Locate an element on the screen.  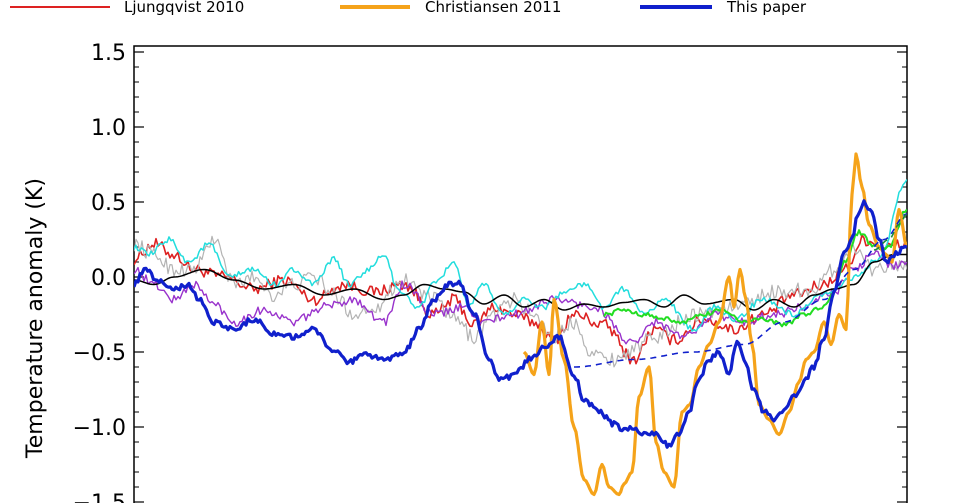
y-tick-label: 0.5 is located at coordinates (108, 203).